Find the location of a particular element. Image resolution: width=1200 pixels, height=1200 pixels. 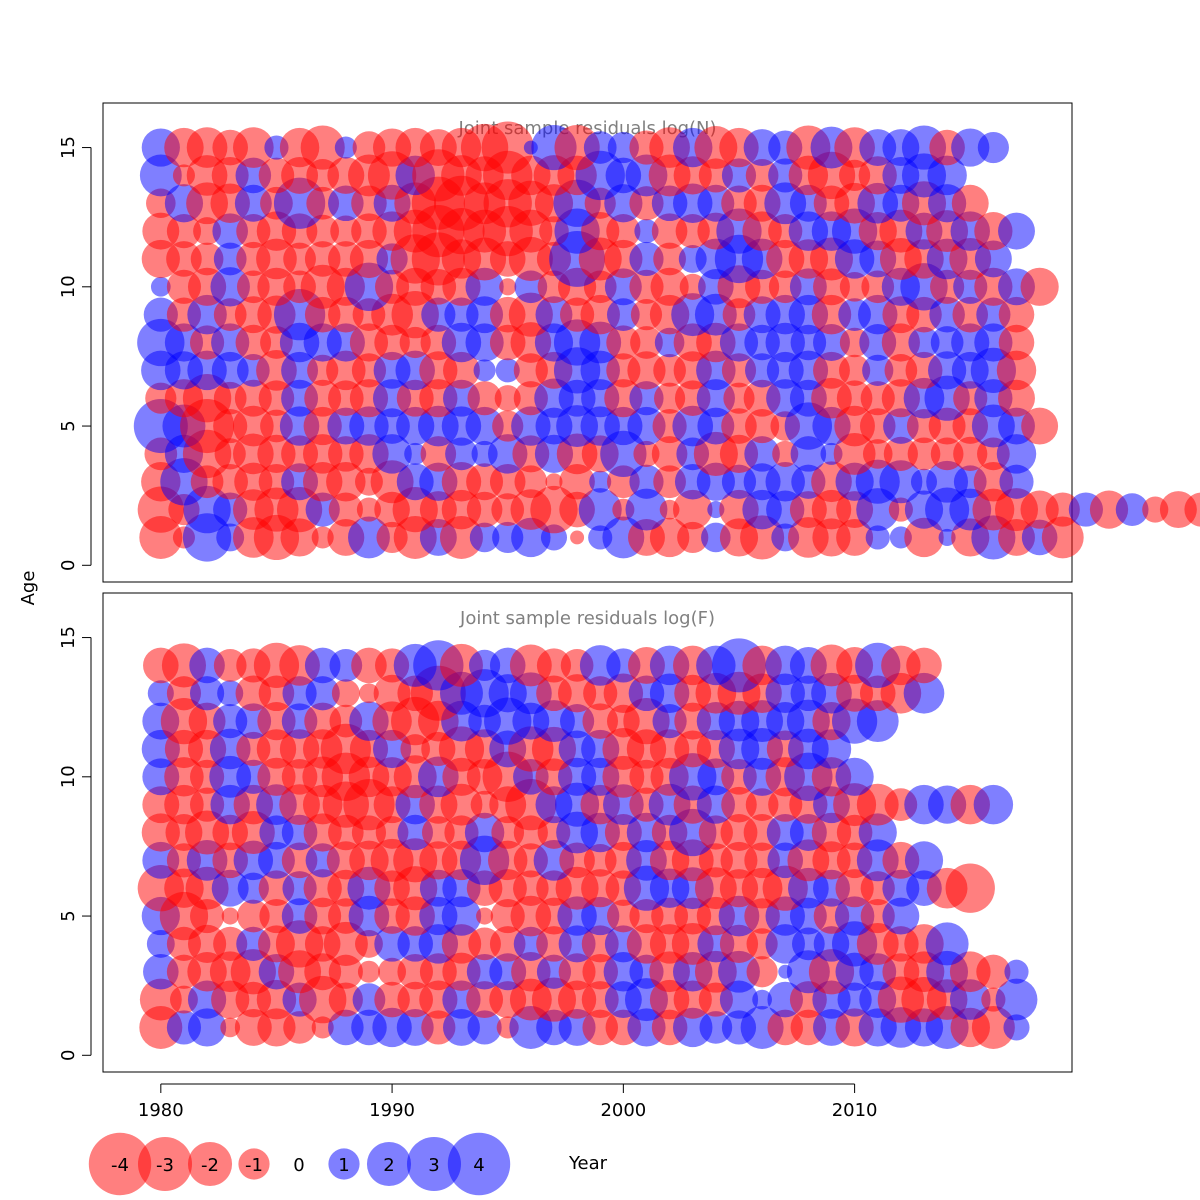

bubble-age-13-year-1986 is located at coordinates (299, 203).